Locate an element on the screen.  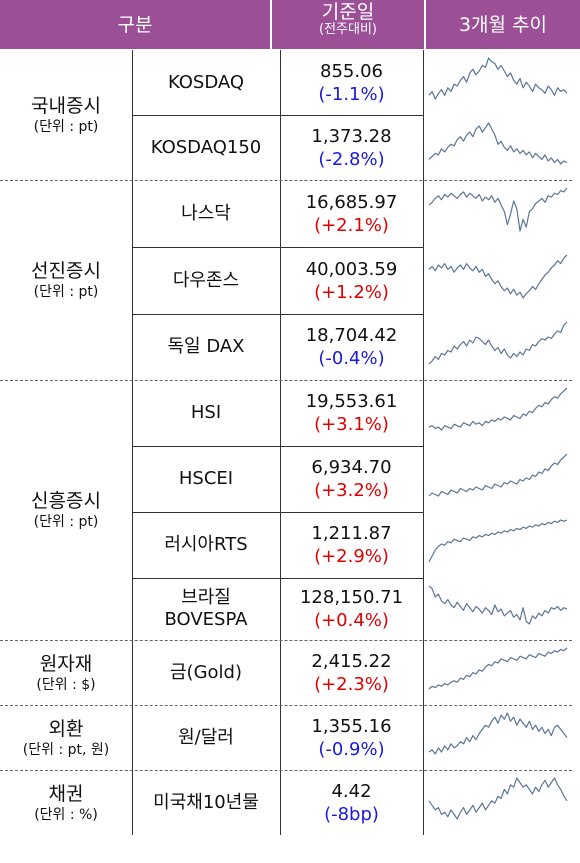
index-value: 16,685.97 is located at coordinates (351, 202).